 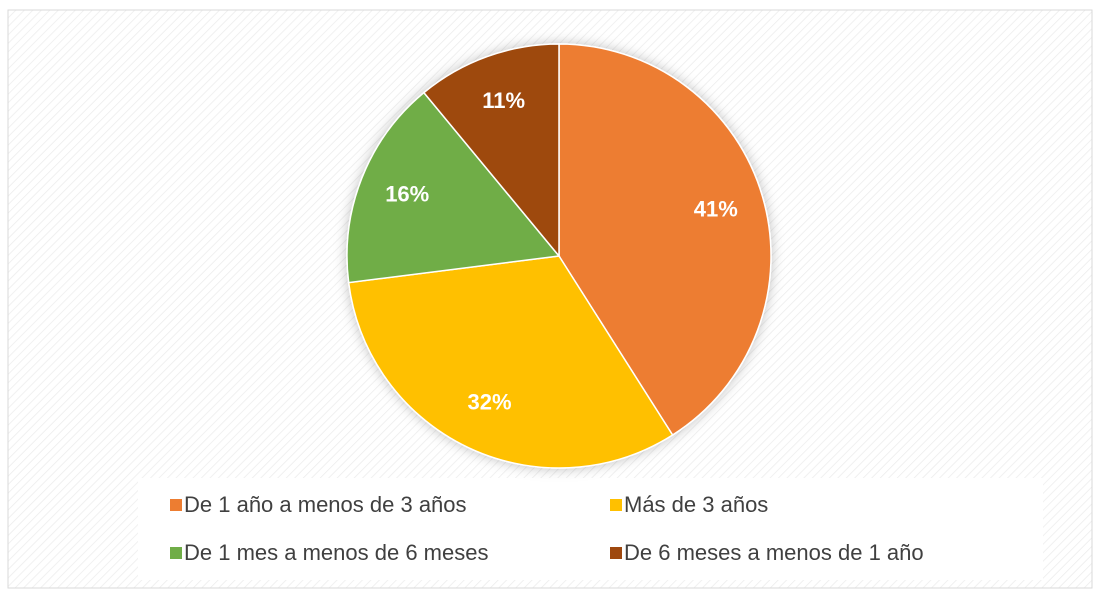 I want to click on legend-box, so click(x=590, y=529).